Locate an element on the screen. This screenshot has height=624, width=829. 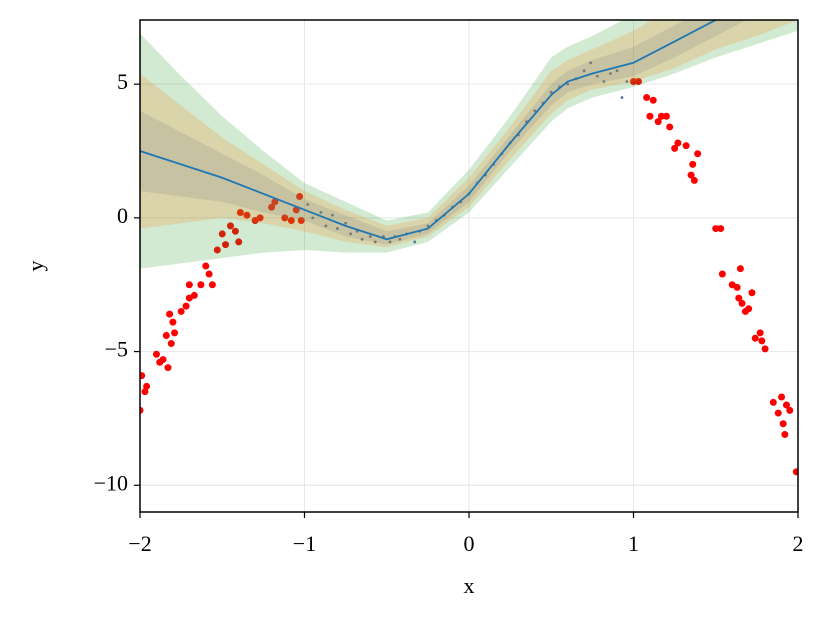
y-tick-label: −10 is located at coordinates (111, 482).